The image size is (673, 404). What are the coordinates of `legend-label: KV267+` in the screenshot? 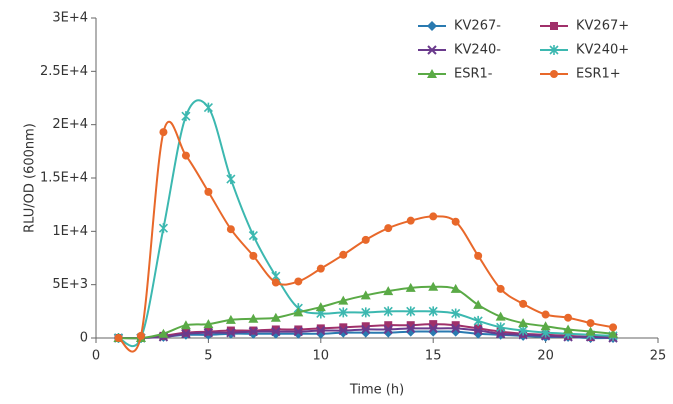 It's located at (602, 26).